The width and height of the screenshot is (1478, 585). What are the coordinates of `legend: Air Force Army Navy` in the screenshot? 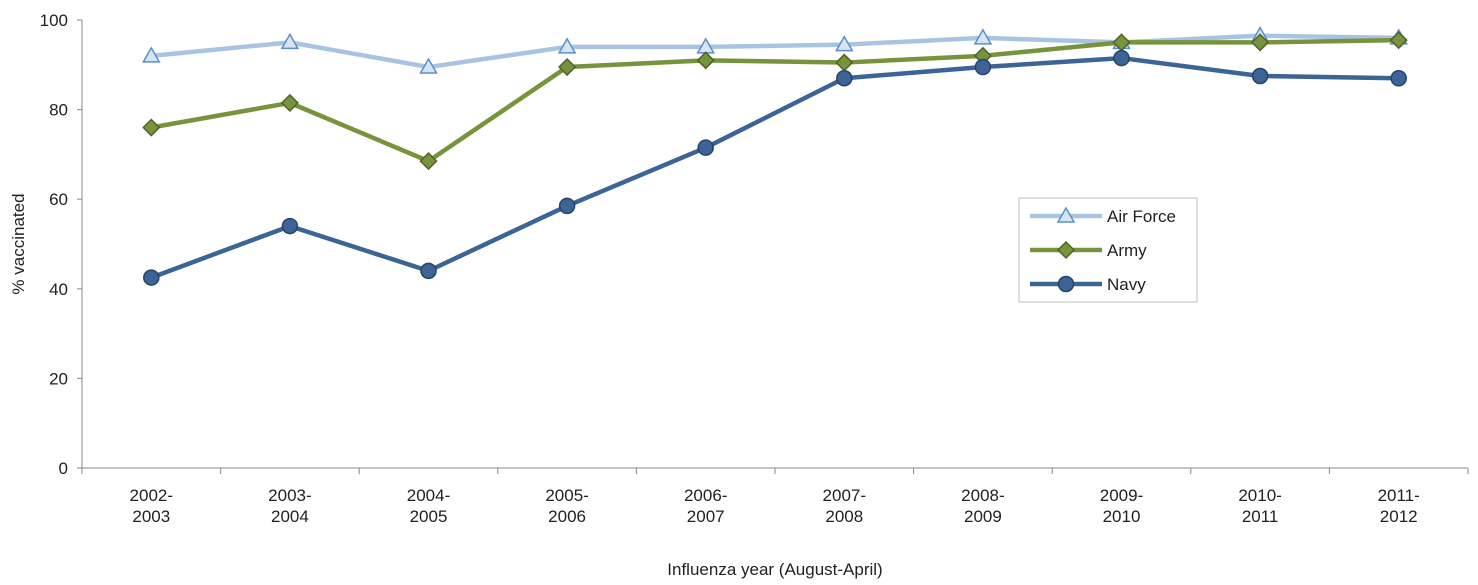 It's located at (1108, 250).